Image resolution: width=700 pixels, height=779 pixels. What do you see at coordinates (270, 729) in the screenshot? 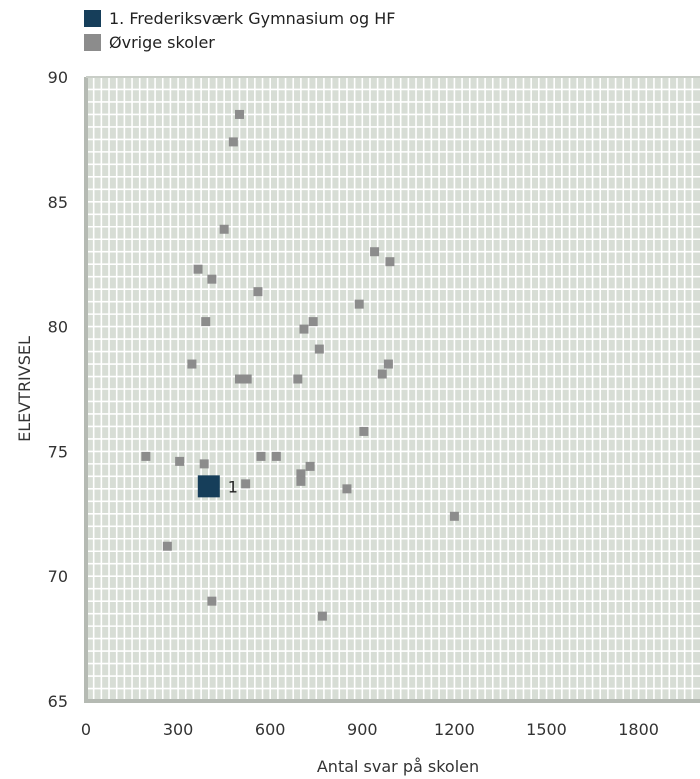
I see `x-tick-label: 600` at bounding box center [270, 729].